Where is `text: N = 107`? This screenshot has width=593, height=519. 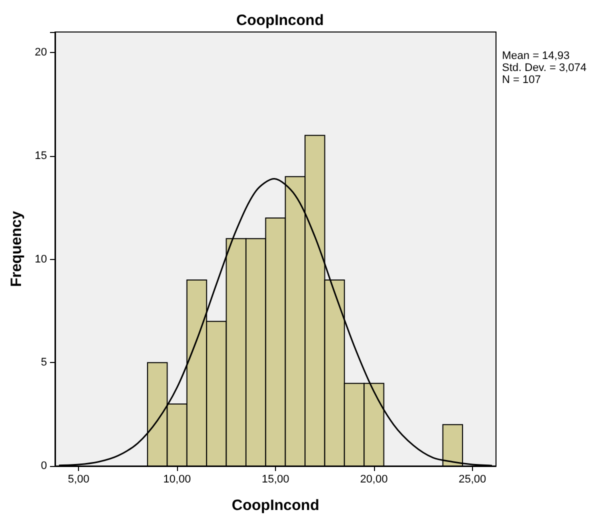 text: N = 107 is located at coordinates (521, 80).